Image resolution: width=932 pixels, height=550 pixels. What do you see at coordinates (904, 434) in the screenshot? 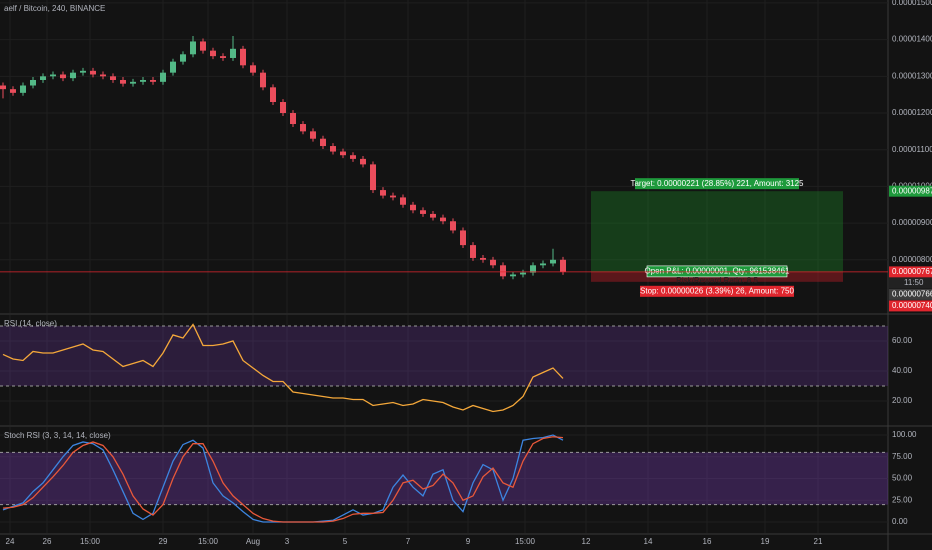
I see `y-tick-label: 100.00` at bounding box center [904, 434].